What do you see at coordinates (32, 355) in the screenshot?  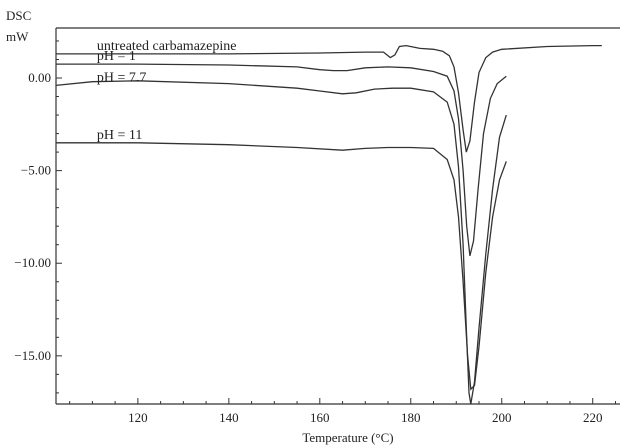 I see `y-tick-label: −15.00` at bounding box center [32, 355].